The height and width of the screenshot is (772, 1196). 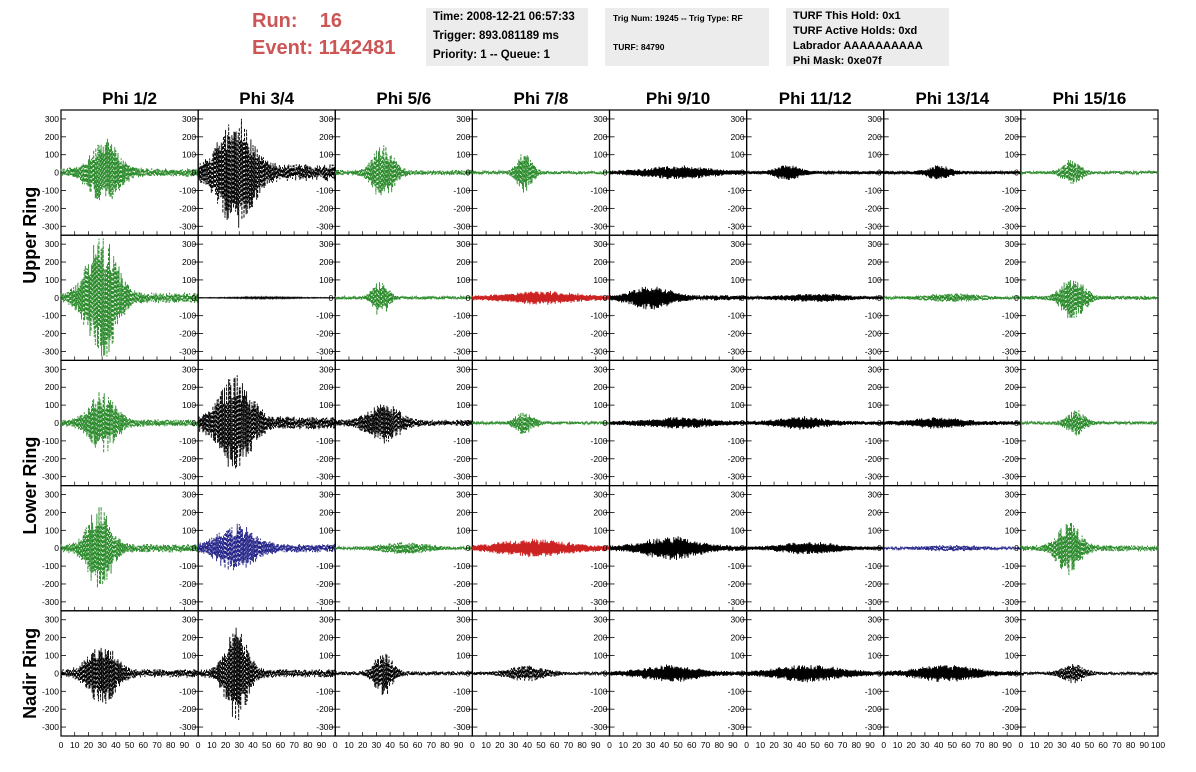 What do you see at coordinates (297, 21) in the screenshot?
I see `run-number: Run: 16` at bounding box center [297, 21].